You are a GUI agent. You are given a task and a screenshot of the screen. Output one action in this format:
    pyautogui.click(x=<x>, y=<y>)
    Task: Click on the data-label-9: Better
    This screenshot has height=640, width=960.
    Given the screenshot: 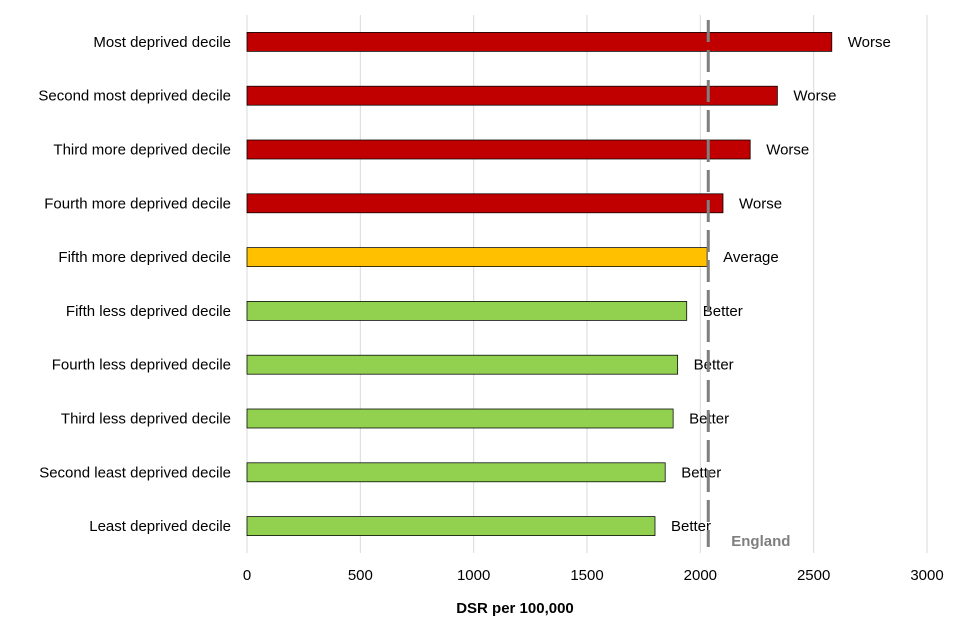 What is the action you would take?
    pyautogui.click(x=691, y=526)
    